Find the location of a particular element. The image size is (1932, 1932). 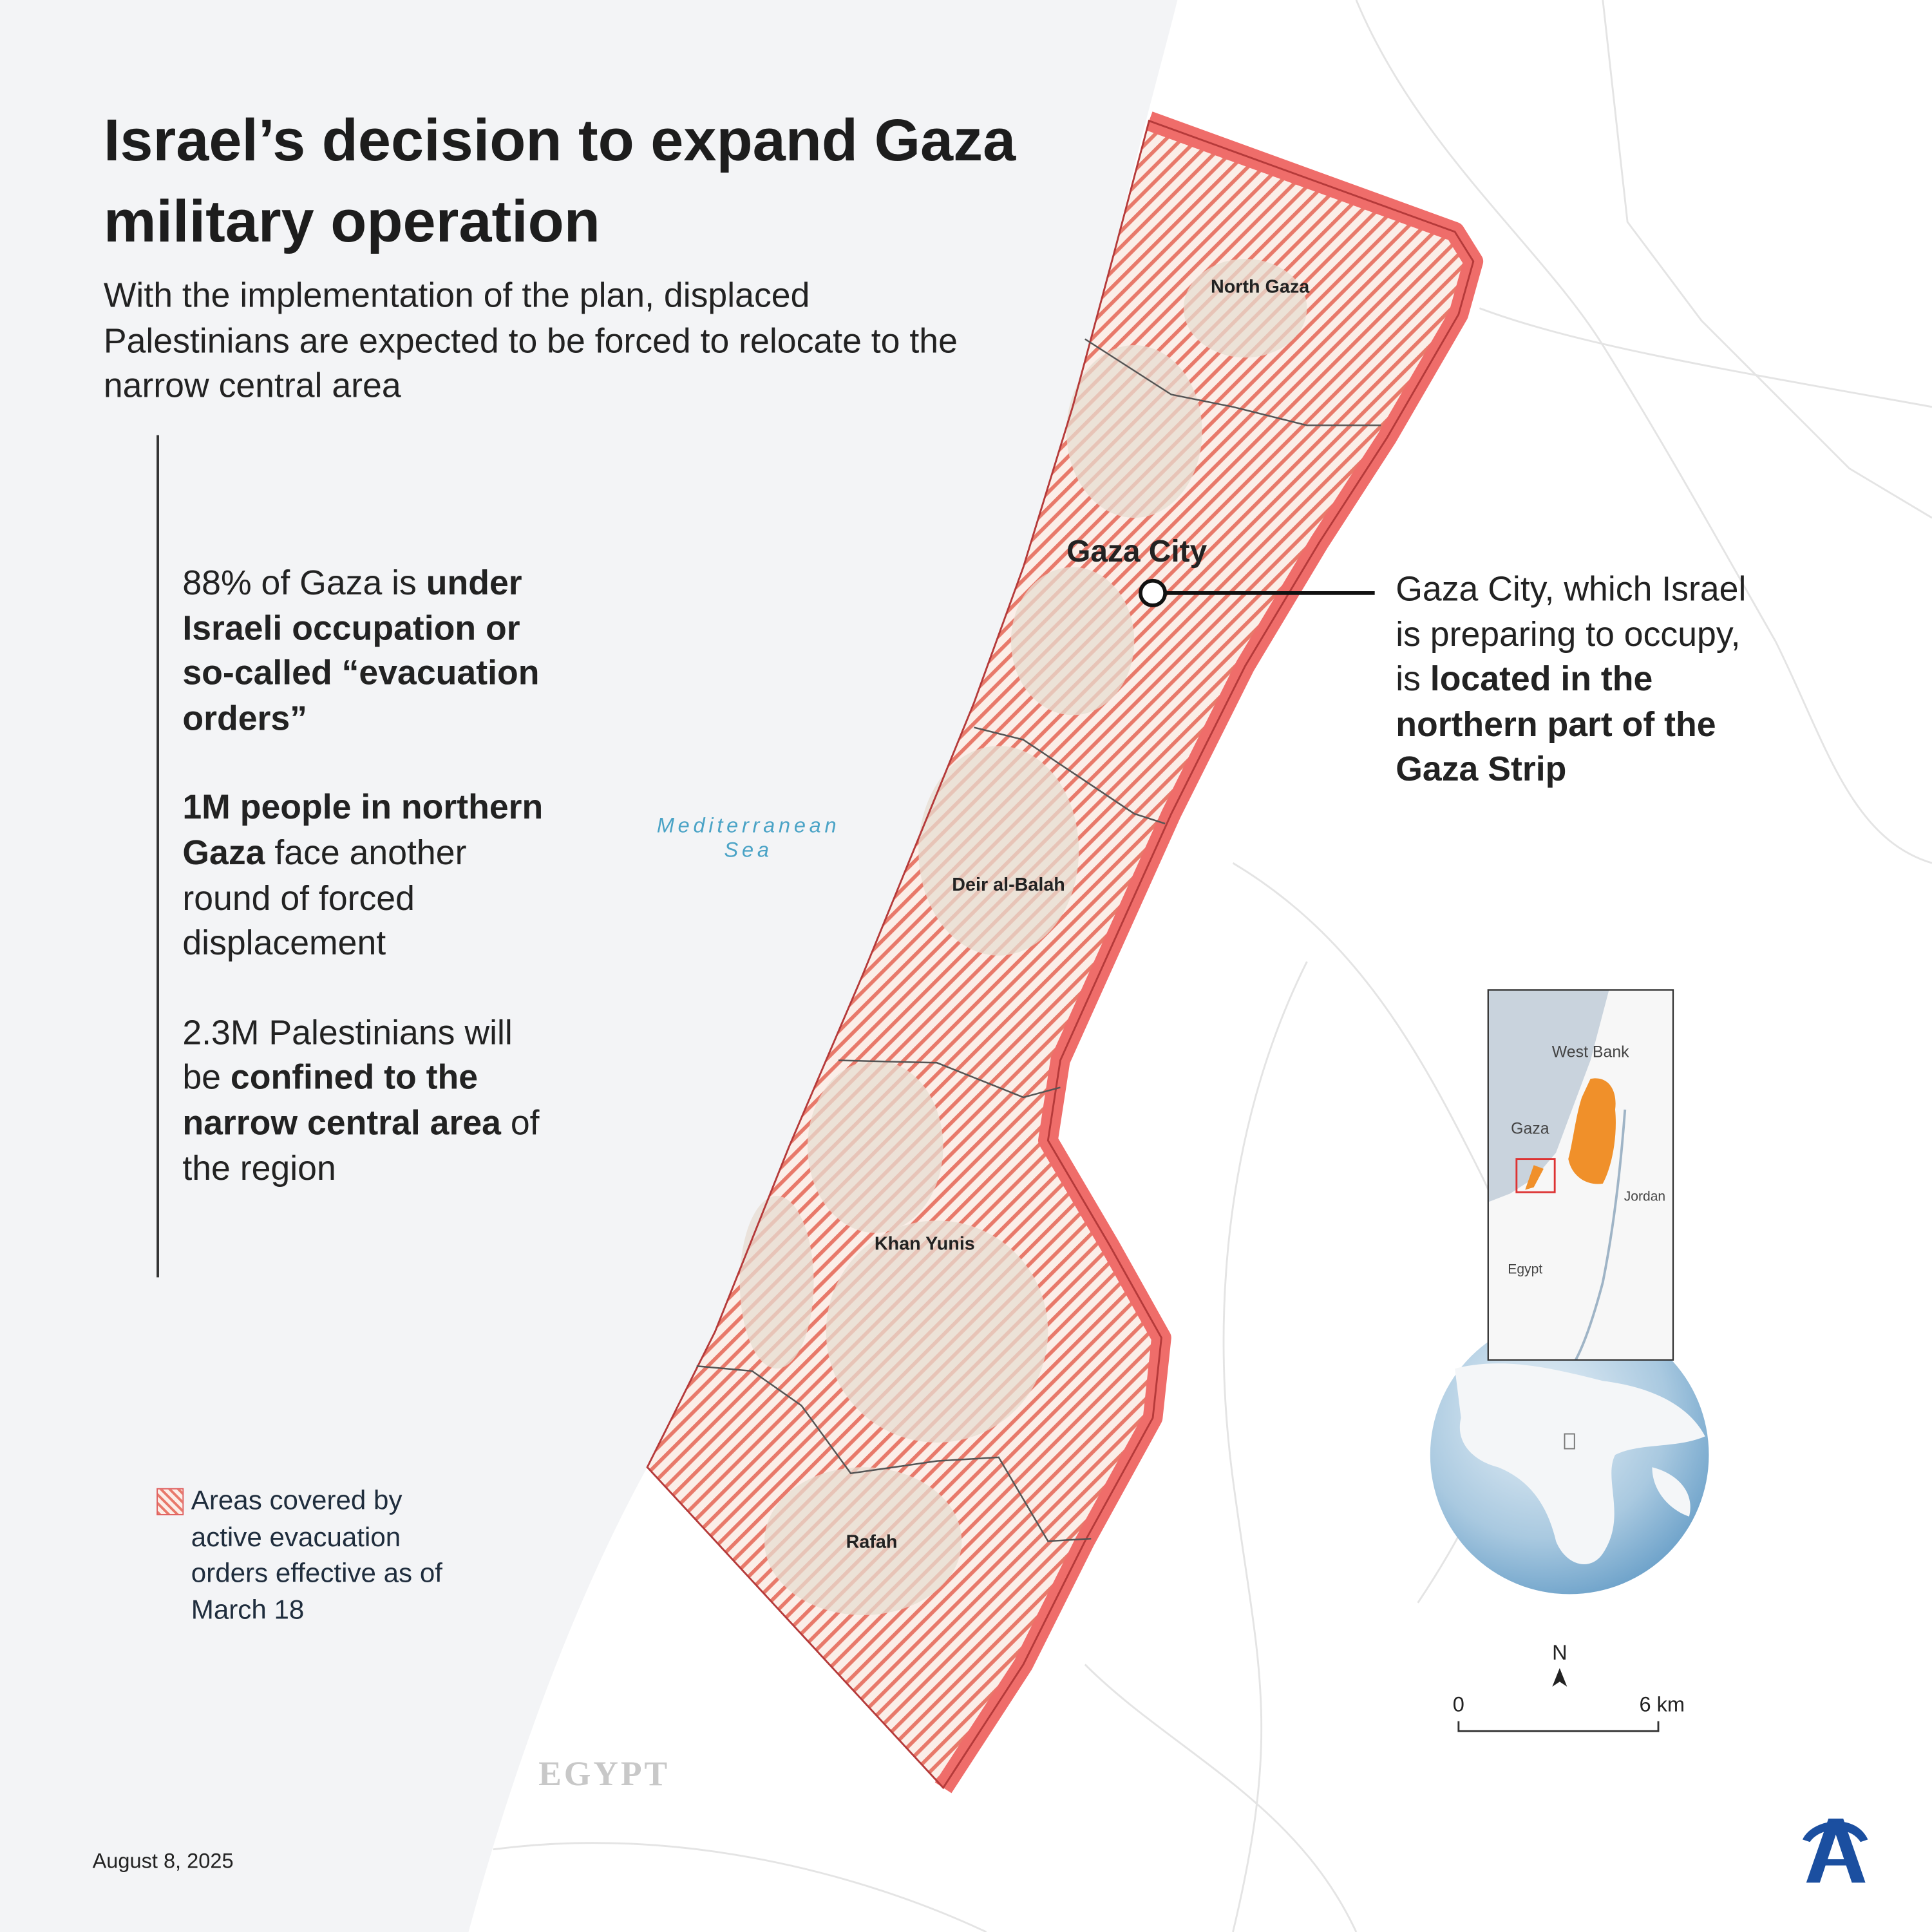

region-label: North Gaza is located at coordinates (1260, 287).